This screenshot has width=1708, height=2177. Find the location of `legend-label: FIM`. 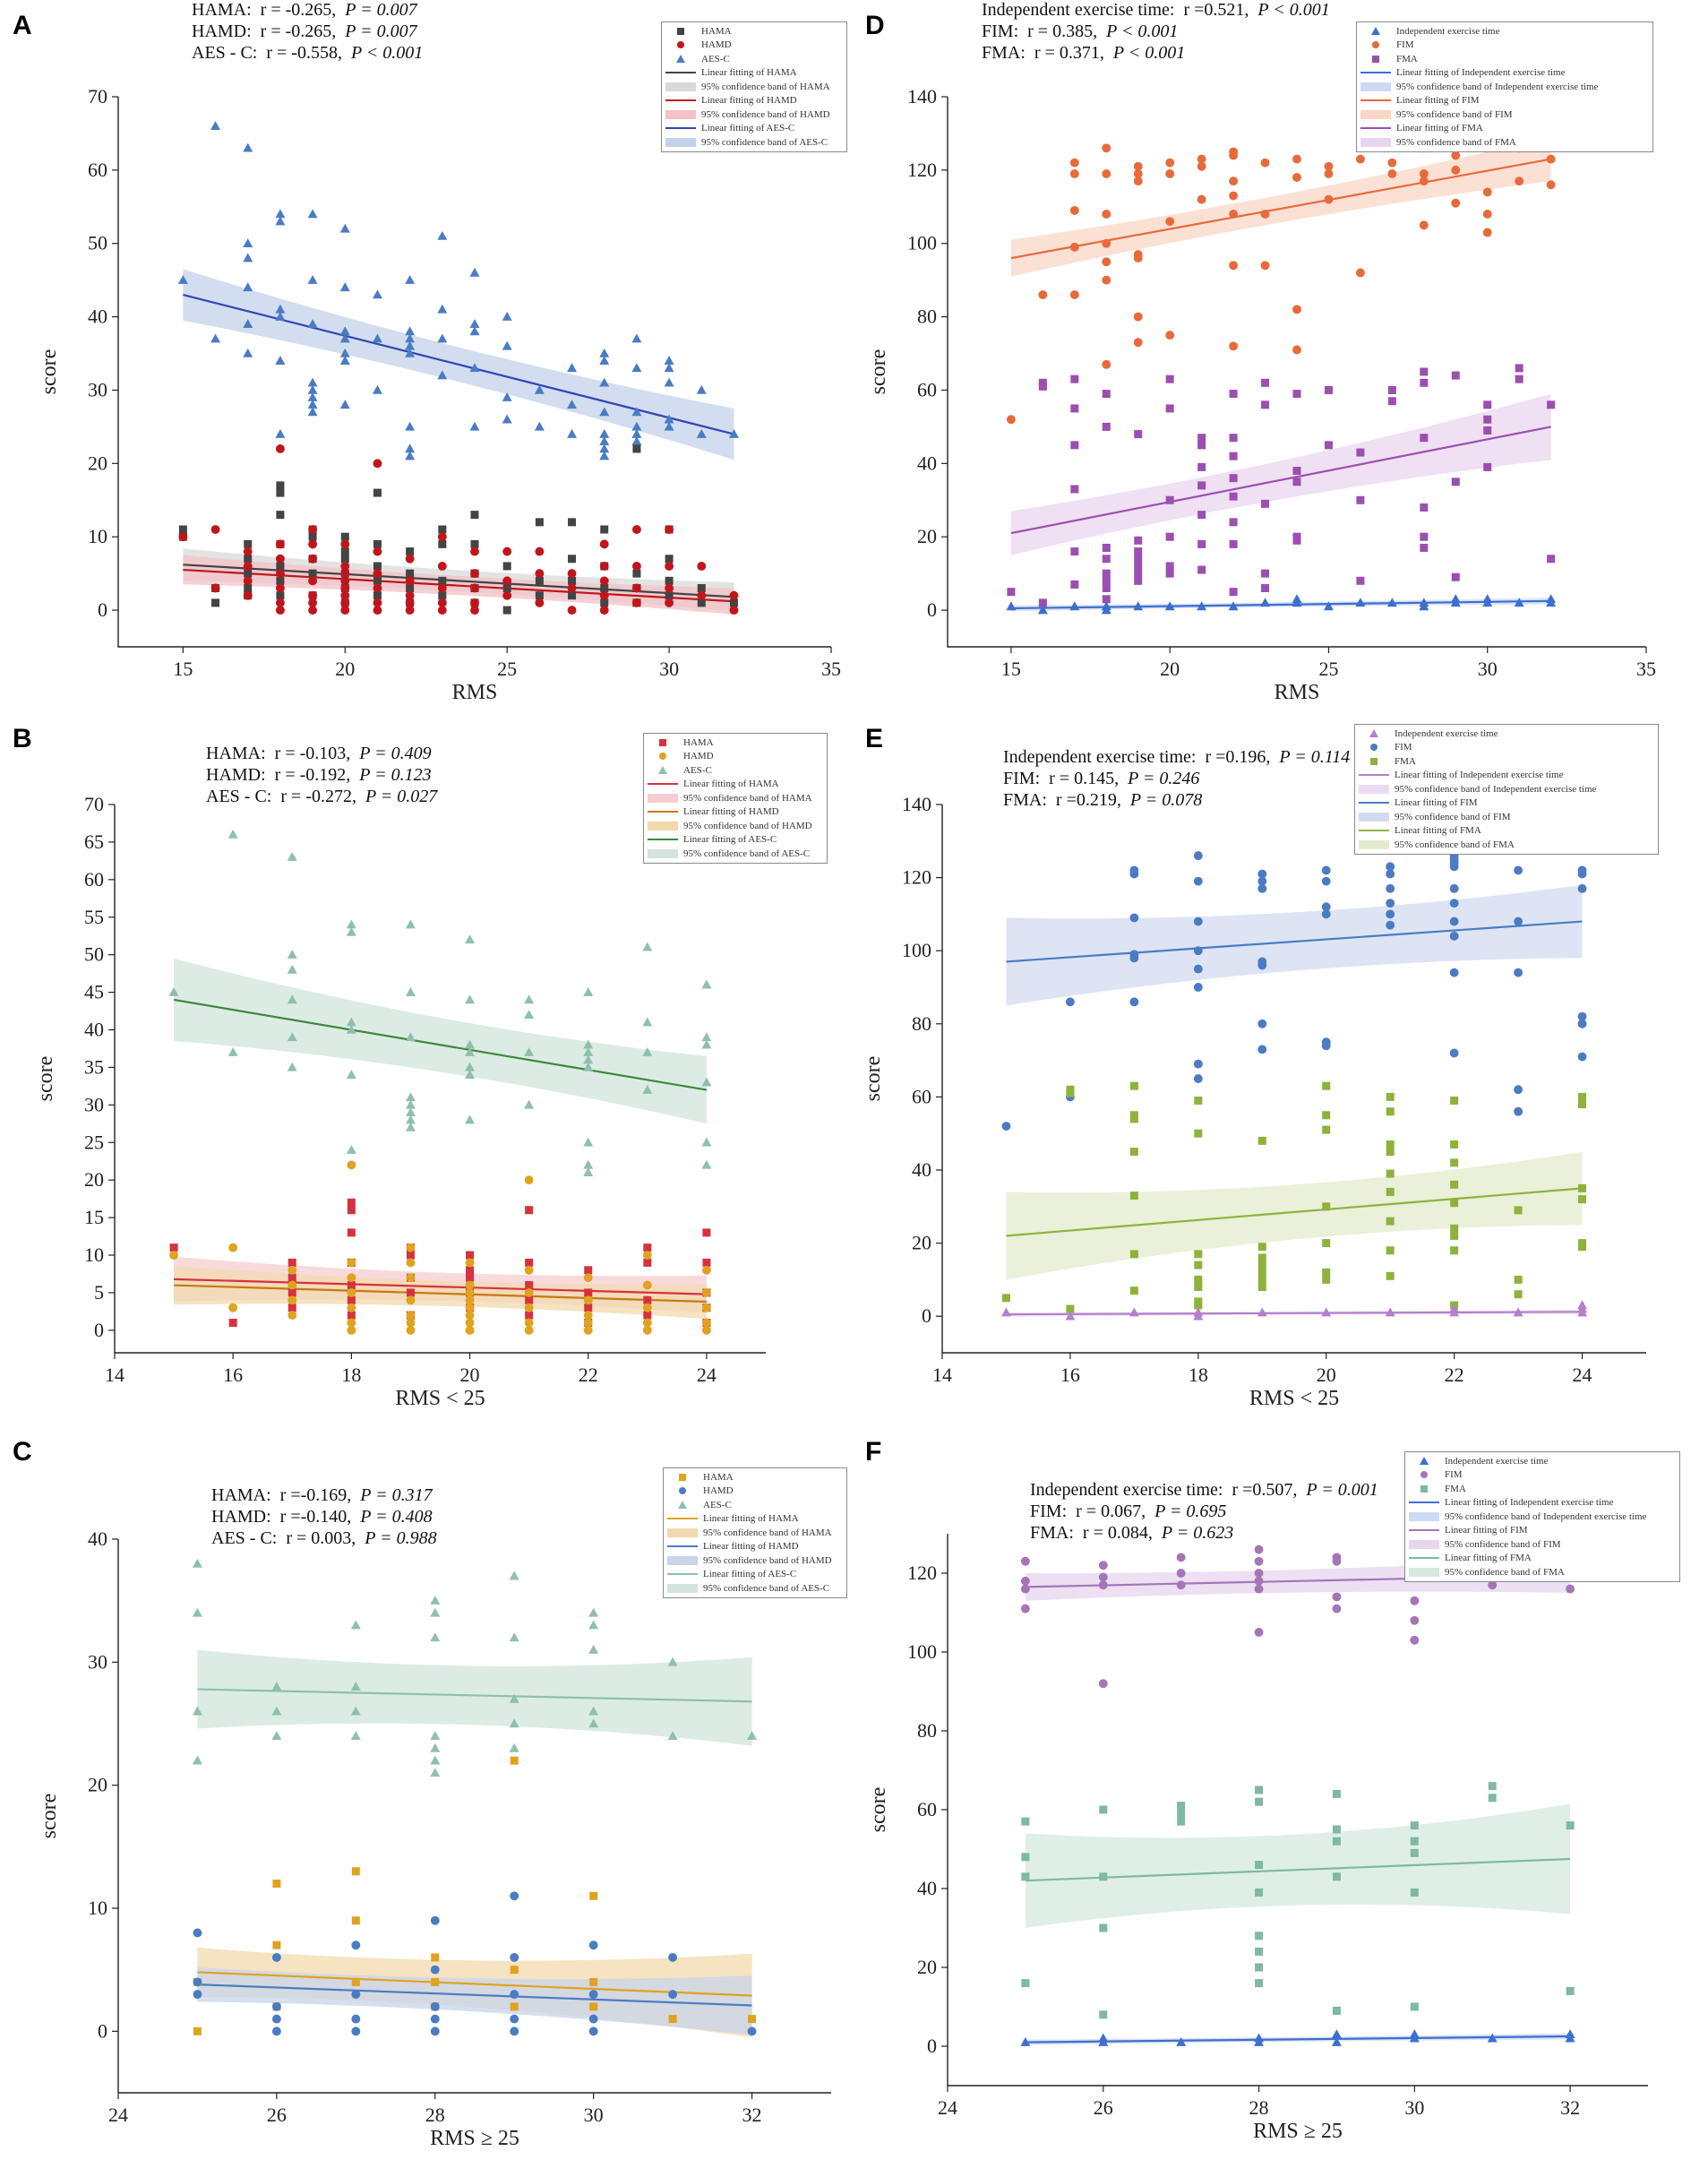

legend-label: FIM is located at coordinates (1403, 748).